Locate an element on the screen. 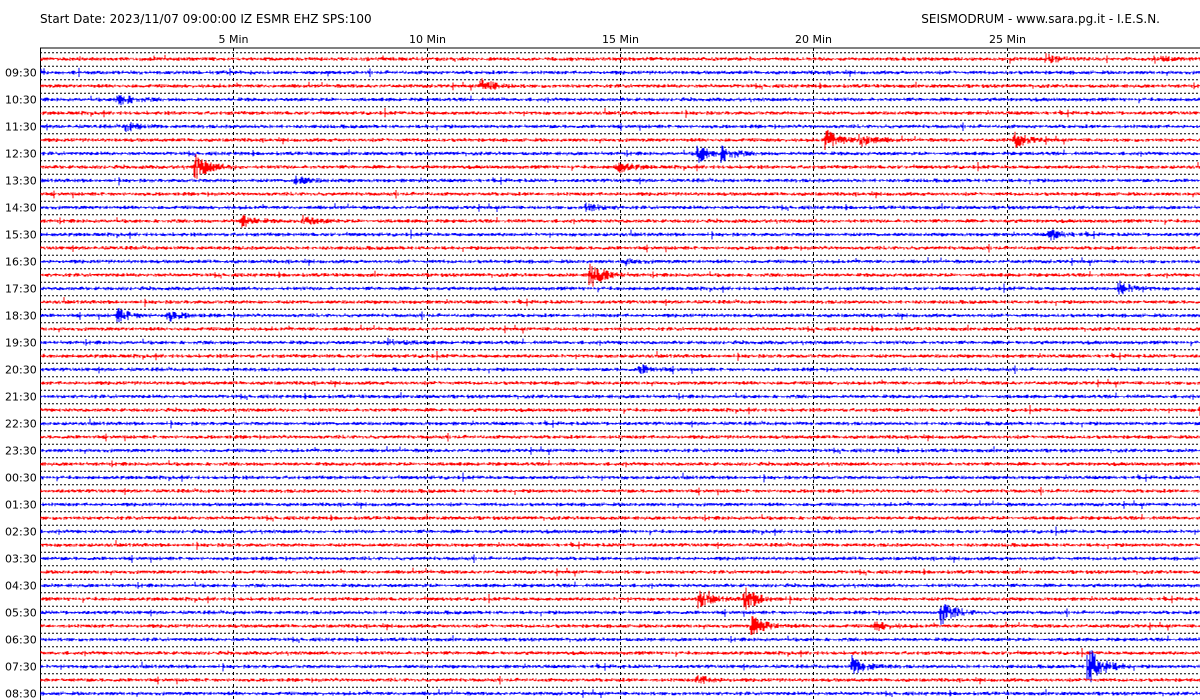 The image size is (1200, 700). time-label: 04:30 is located at coordinates (21, 586).